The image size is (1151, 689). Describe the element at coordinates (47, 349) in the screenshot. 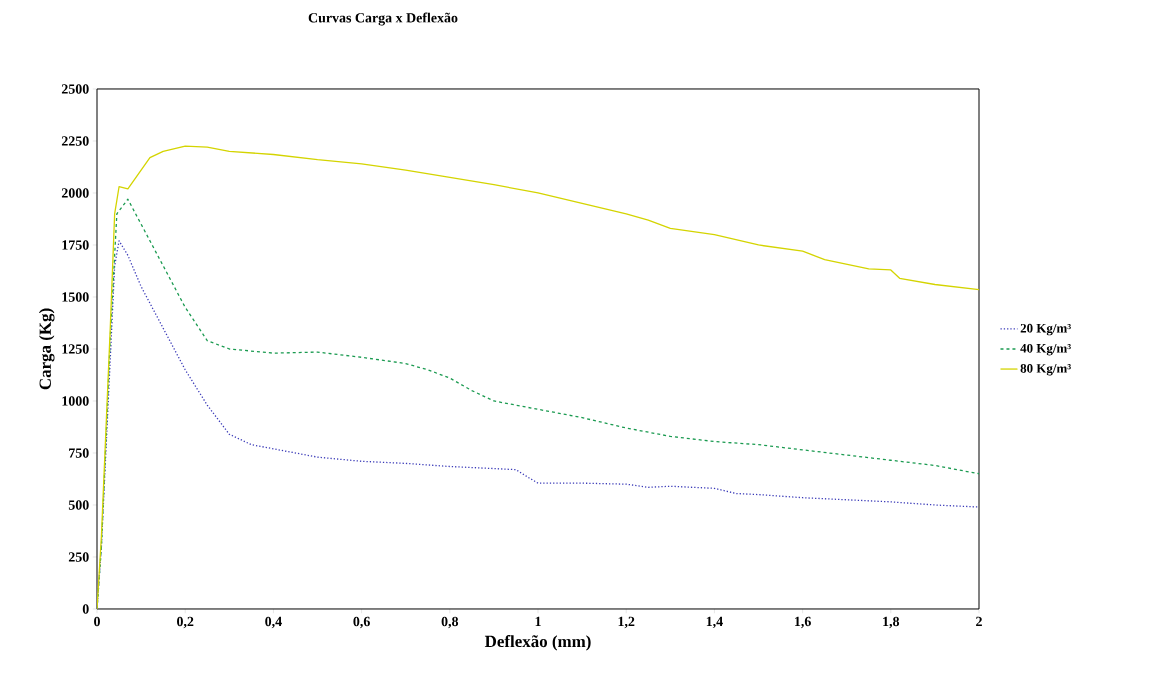

I see `y-axis-title: Carga (Kg)` at that location.